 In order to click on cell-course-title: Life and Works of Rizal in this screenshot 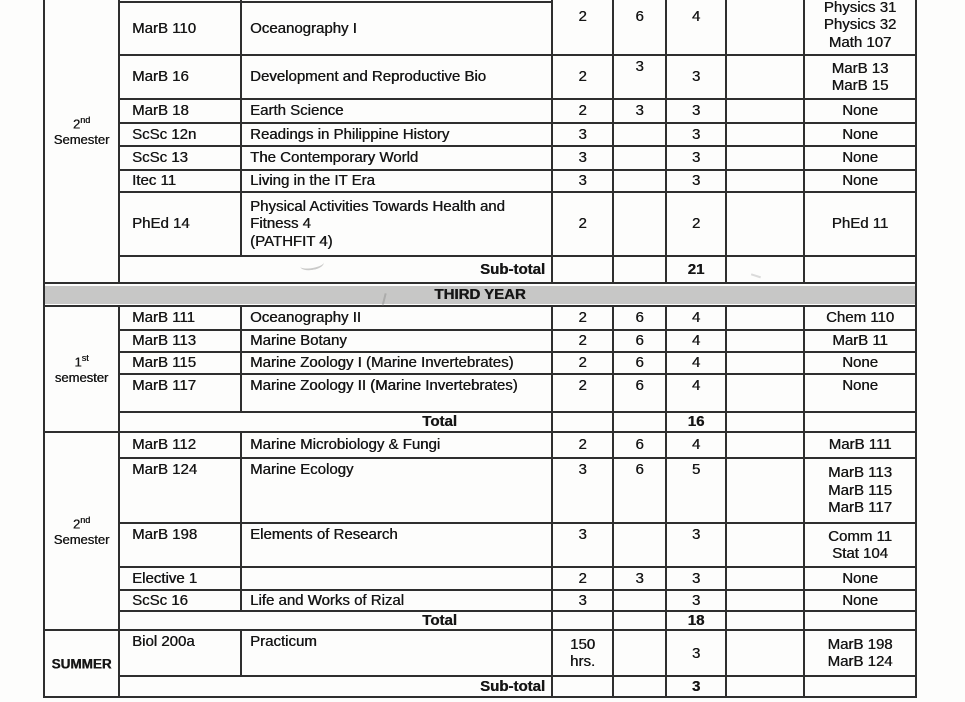, I will do `click(396, 600)`.